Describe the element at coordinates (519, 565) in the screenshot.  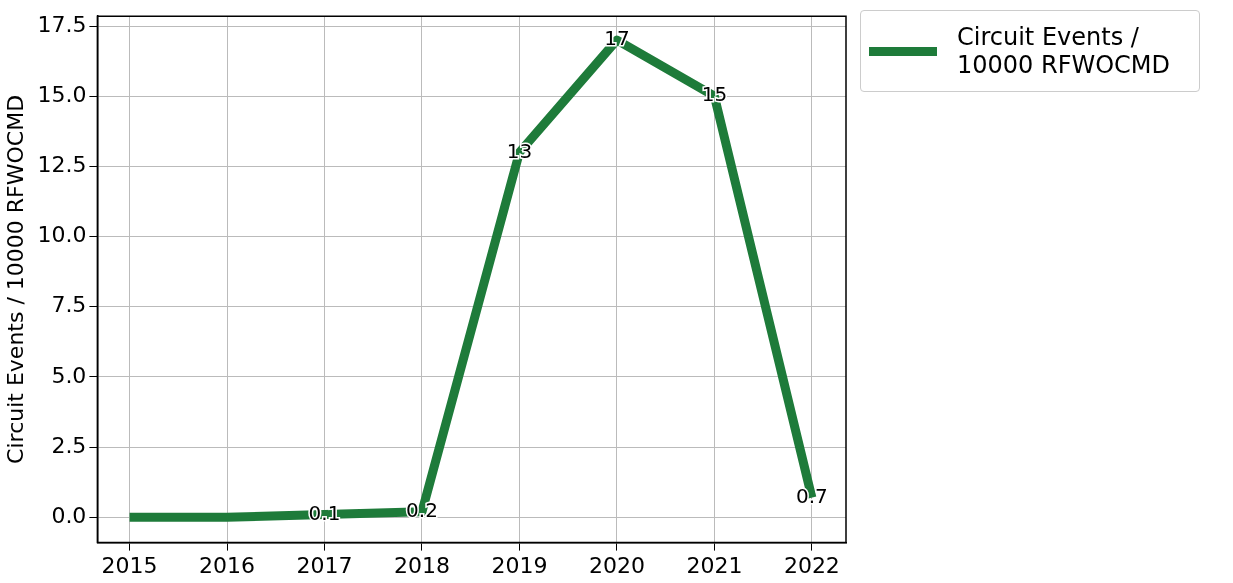
I see `x-tick-label: 2019` at that location.